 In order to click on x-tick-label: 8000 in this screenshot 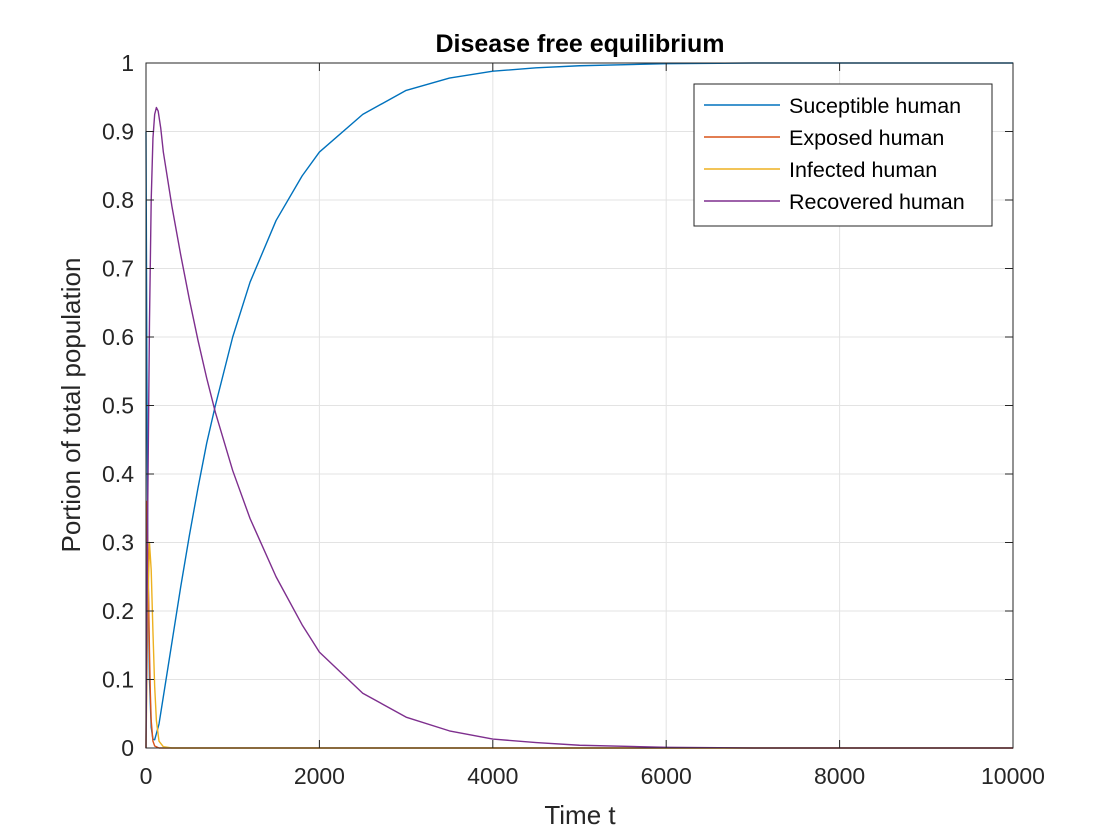, I will do `click(839, 776)`.